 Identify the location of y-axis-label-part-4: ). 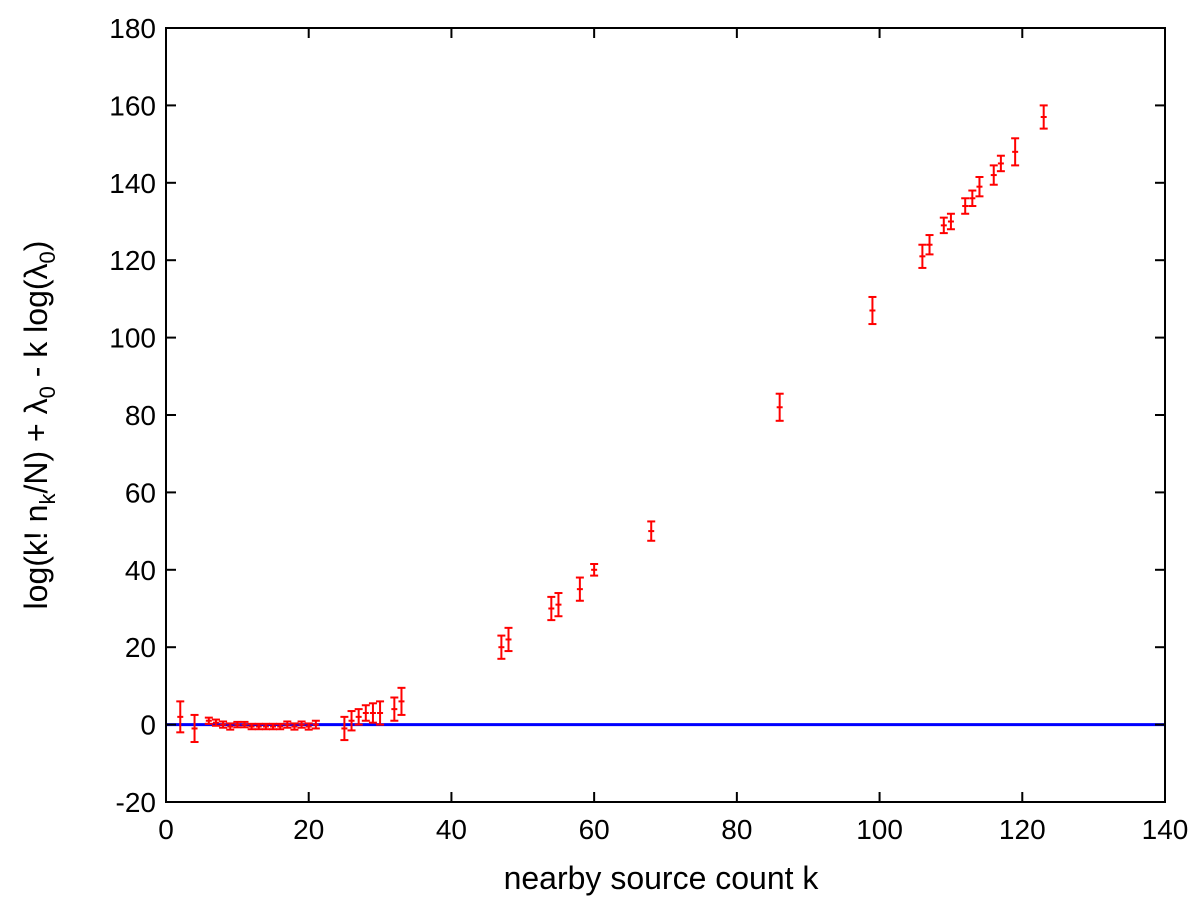
(36, 246).